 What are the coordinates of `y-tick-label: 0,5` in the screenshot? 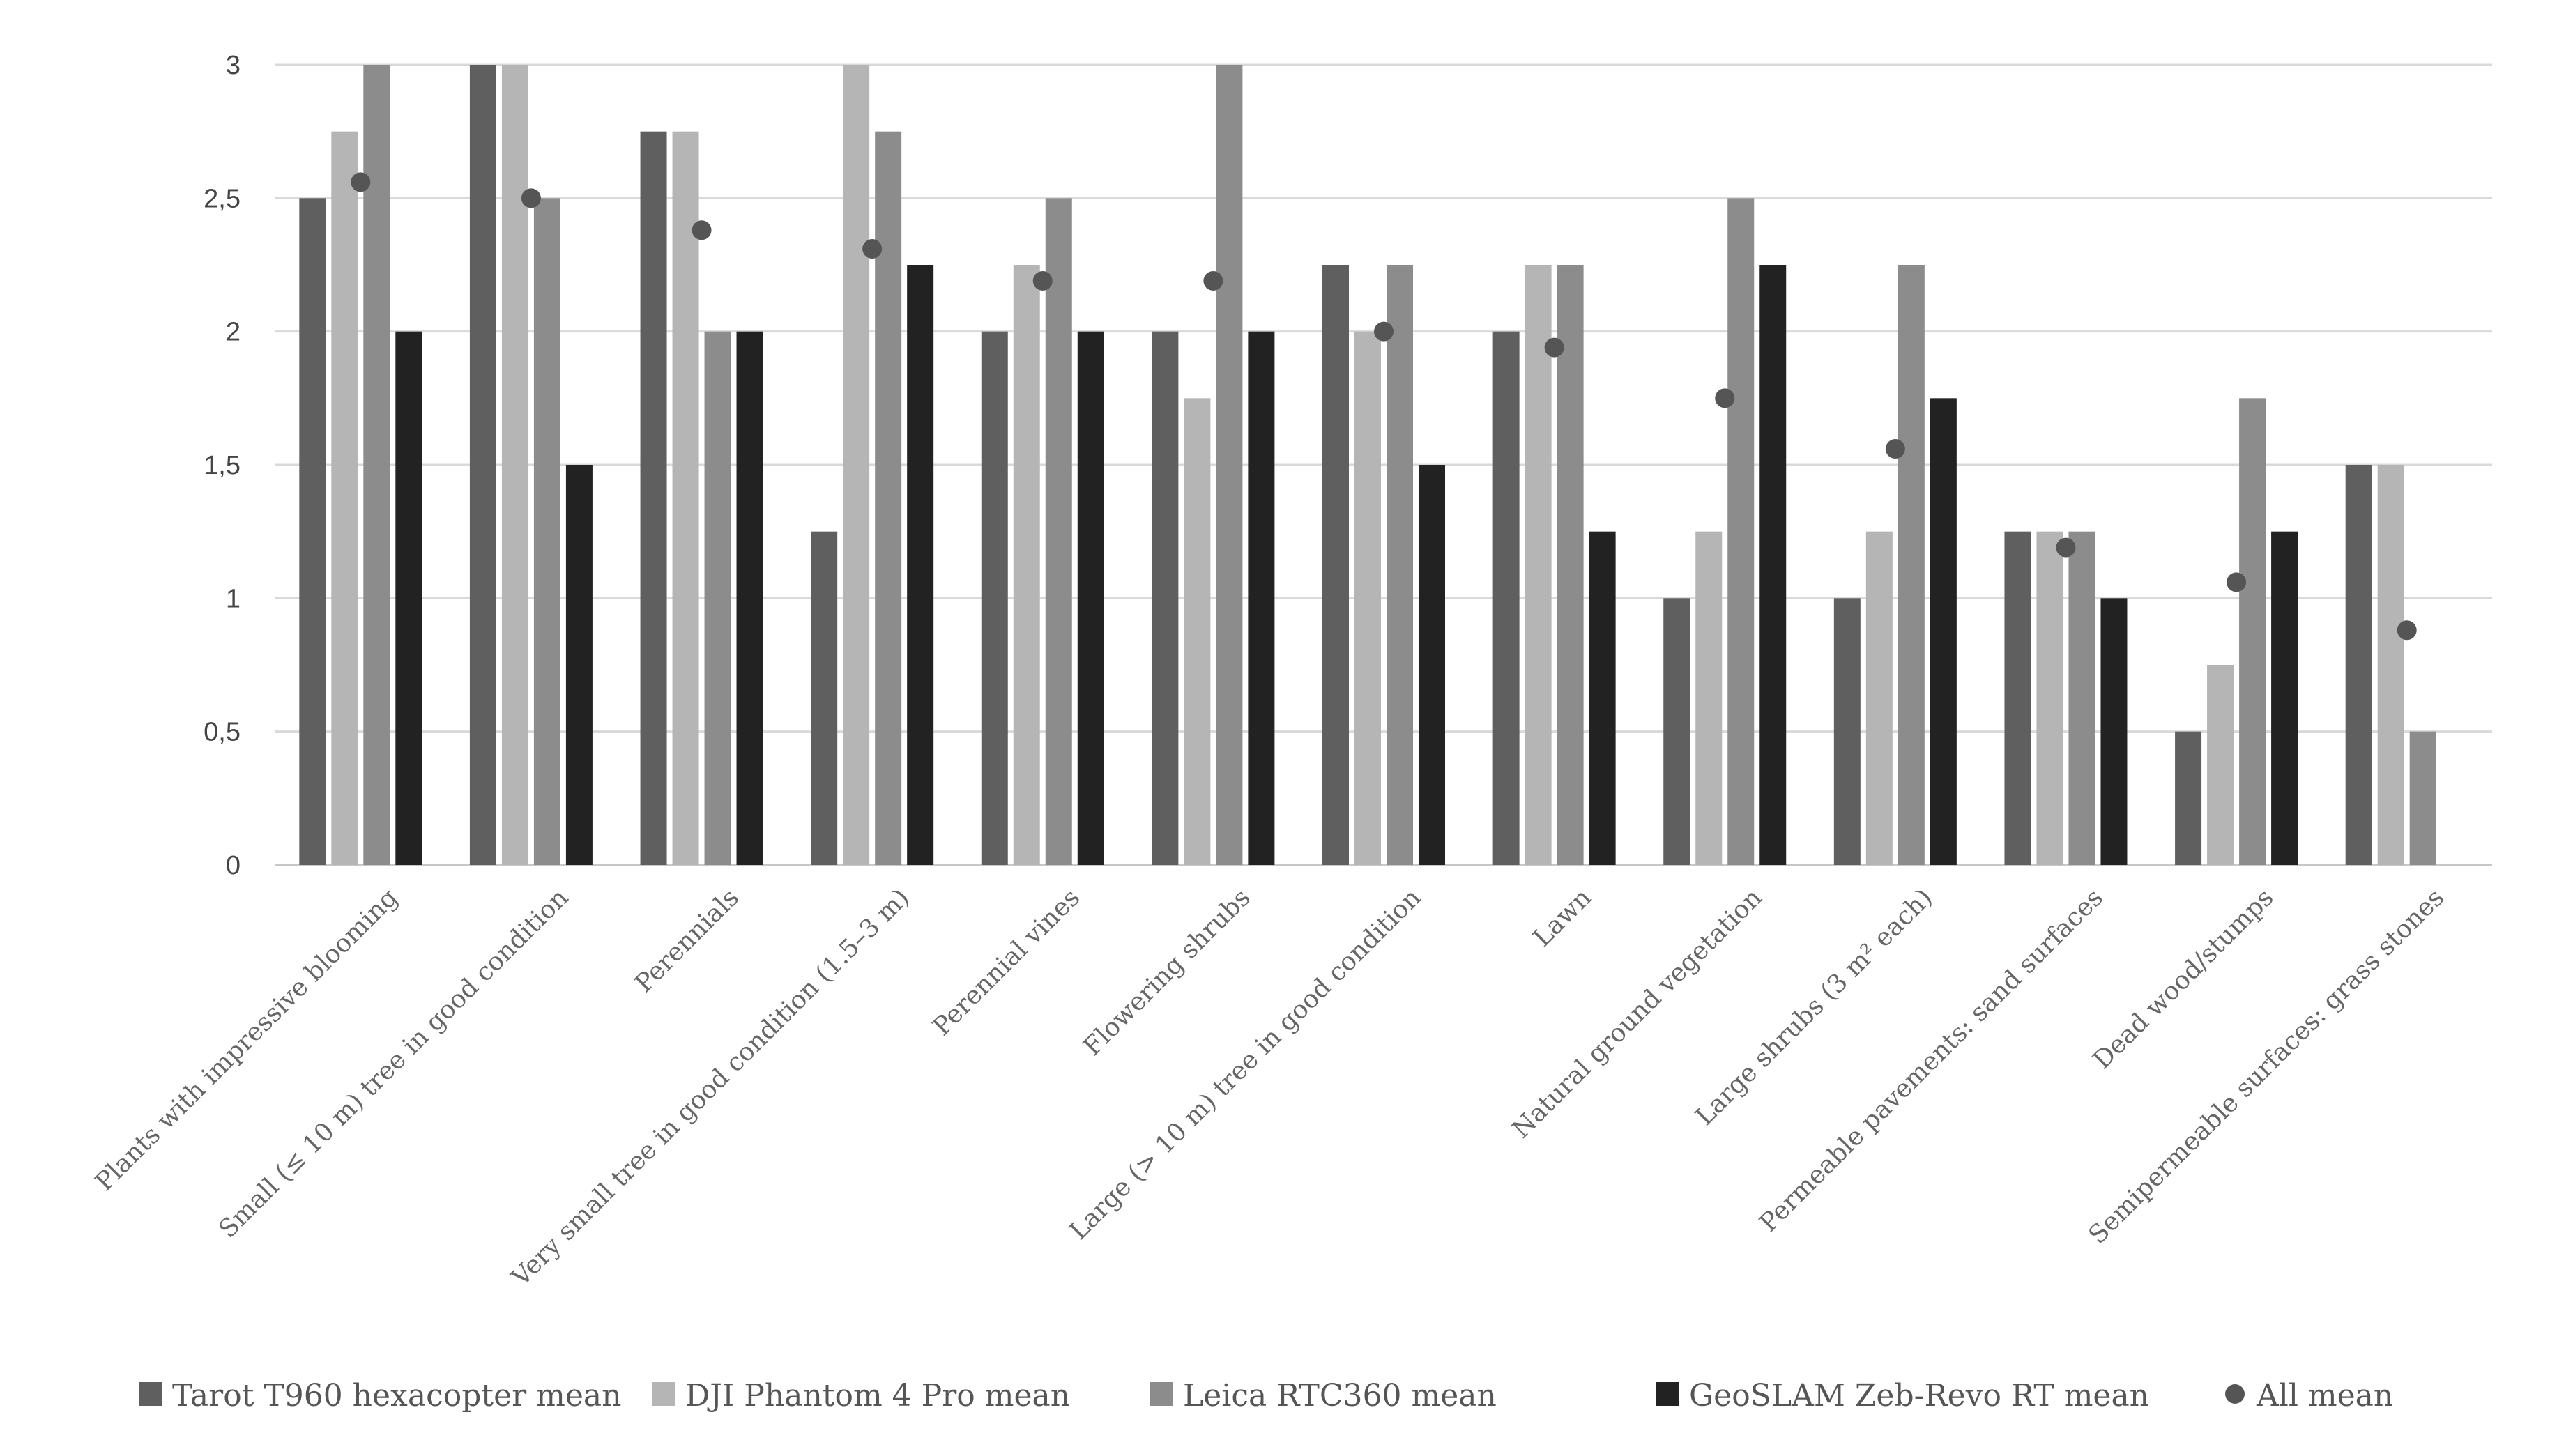 It's located at (222, 732).